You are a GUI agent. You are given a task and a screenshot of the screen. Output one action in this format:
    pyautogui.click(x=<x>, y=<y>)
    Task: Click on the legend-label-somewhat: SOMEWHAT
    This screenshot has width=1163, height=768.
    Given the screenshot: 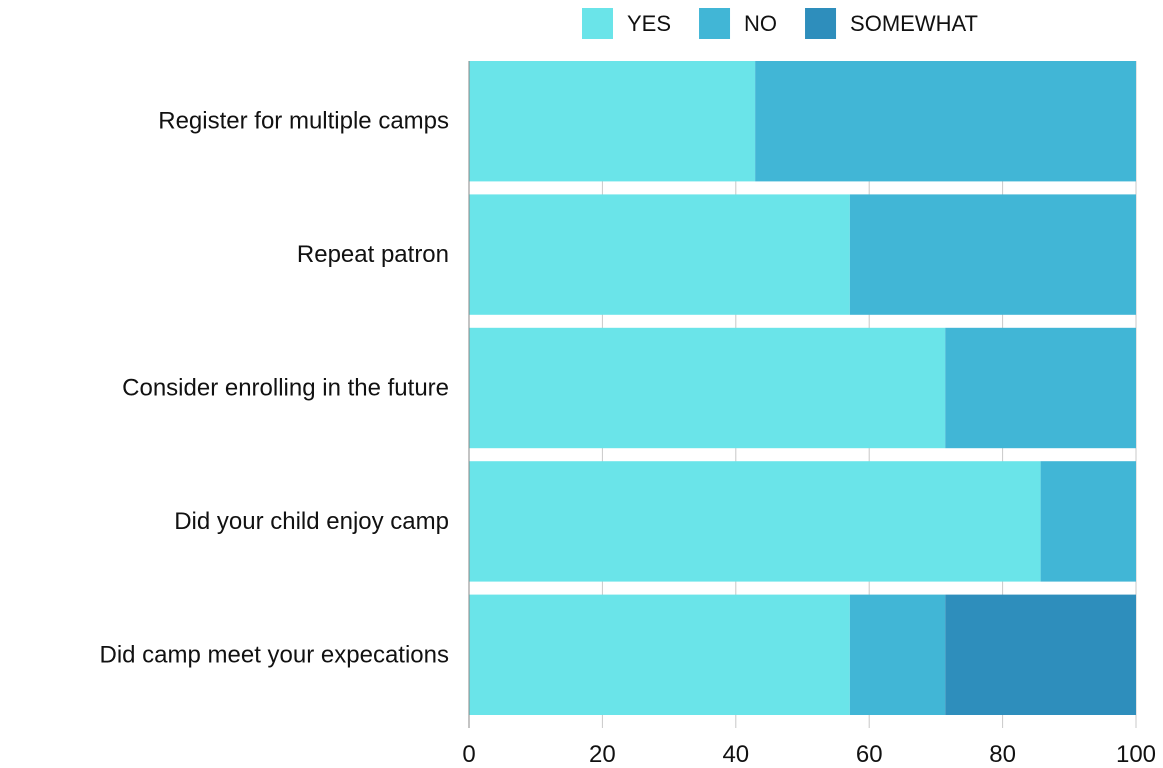 What is the action you would take?
    pyautogui.click(x=914, y=23)
    